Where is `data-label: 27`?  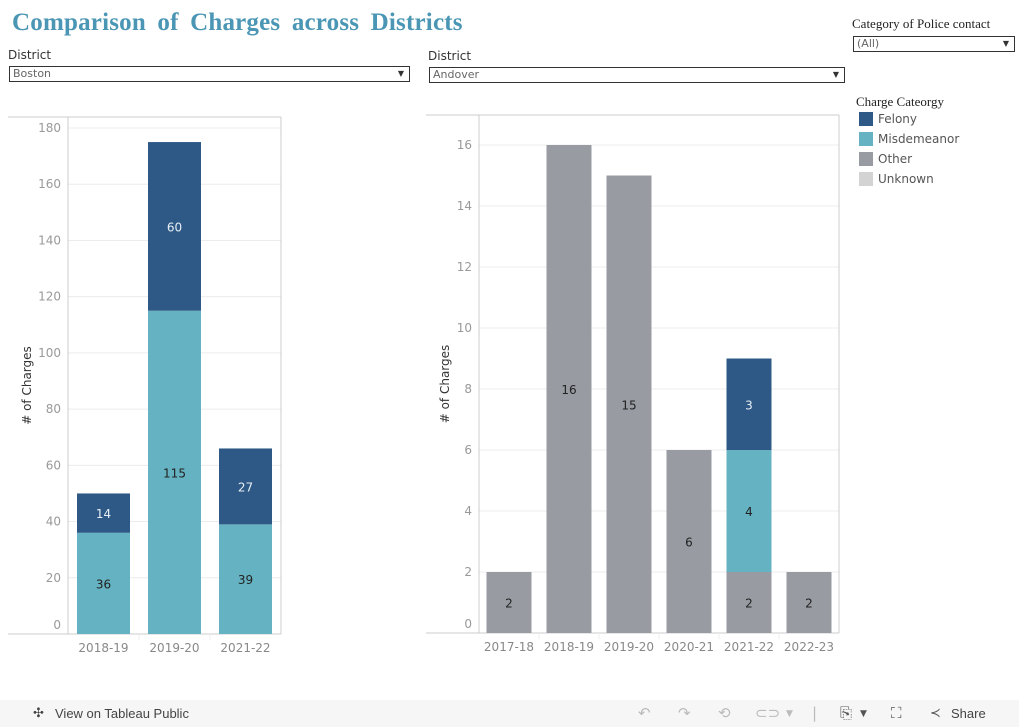
data-label: 27 is located at coordinates (245, 487).